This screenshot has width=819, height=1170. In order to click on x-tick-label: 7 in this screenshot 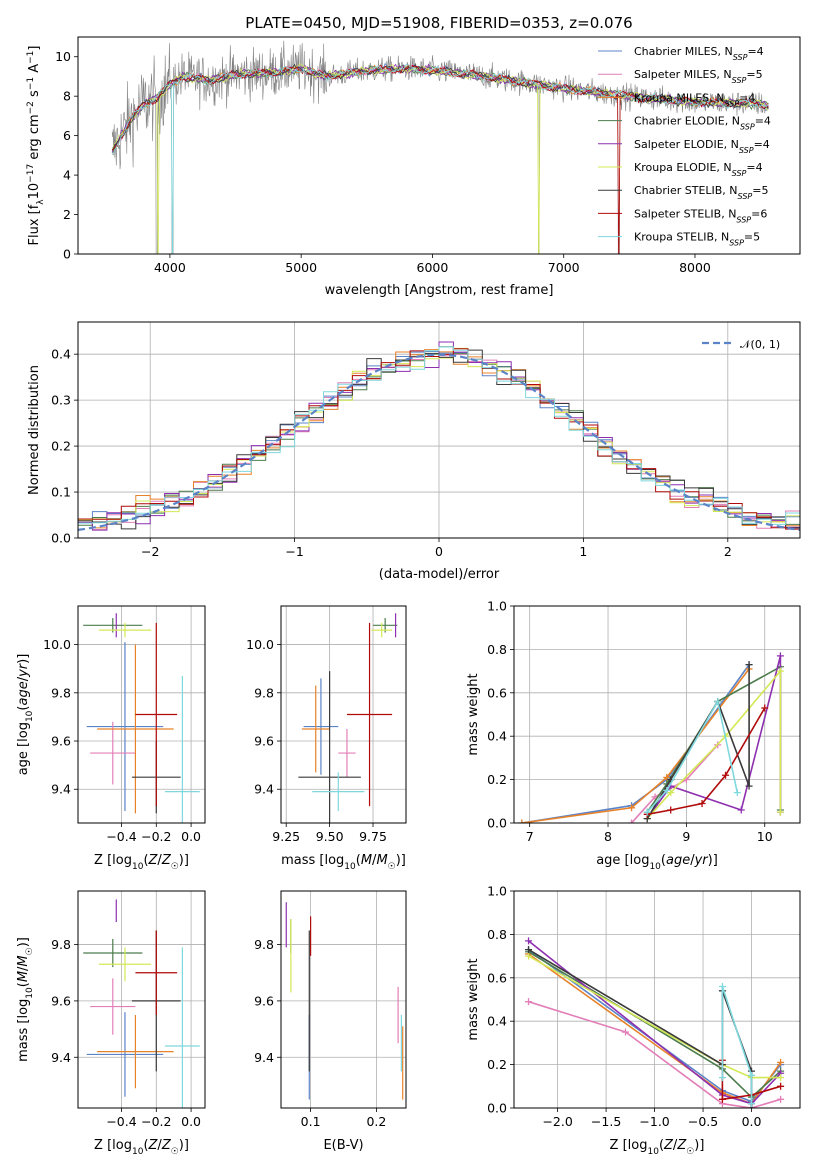, I will do `click(530, 836)`.